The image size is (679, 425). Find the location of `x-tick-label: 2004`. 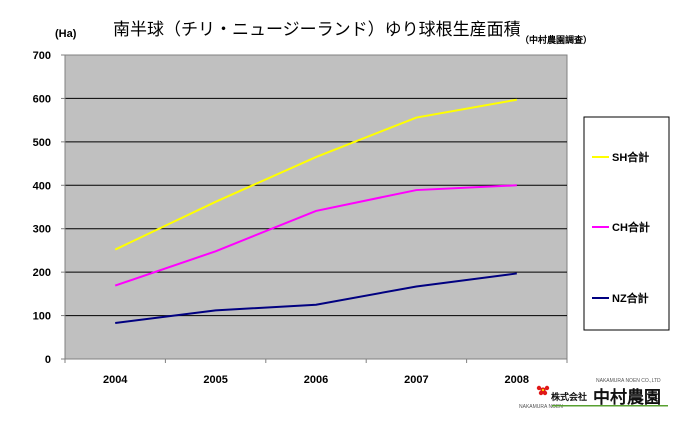

x-tick-label: 2004 is located at coordinates (115, 380).